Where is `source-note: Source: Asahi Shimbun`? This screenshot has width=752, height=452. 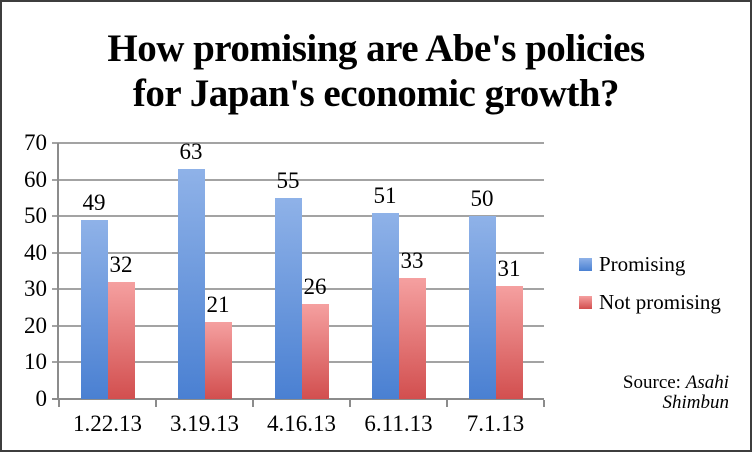 source-note: Source: Asahi Shimbun is located at coordinates (668, 393).